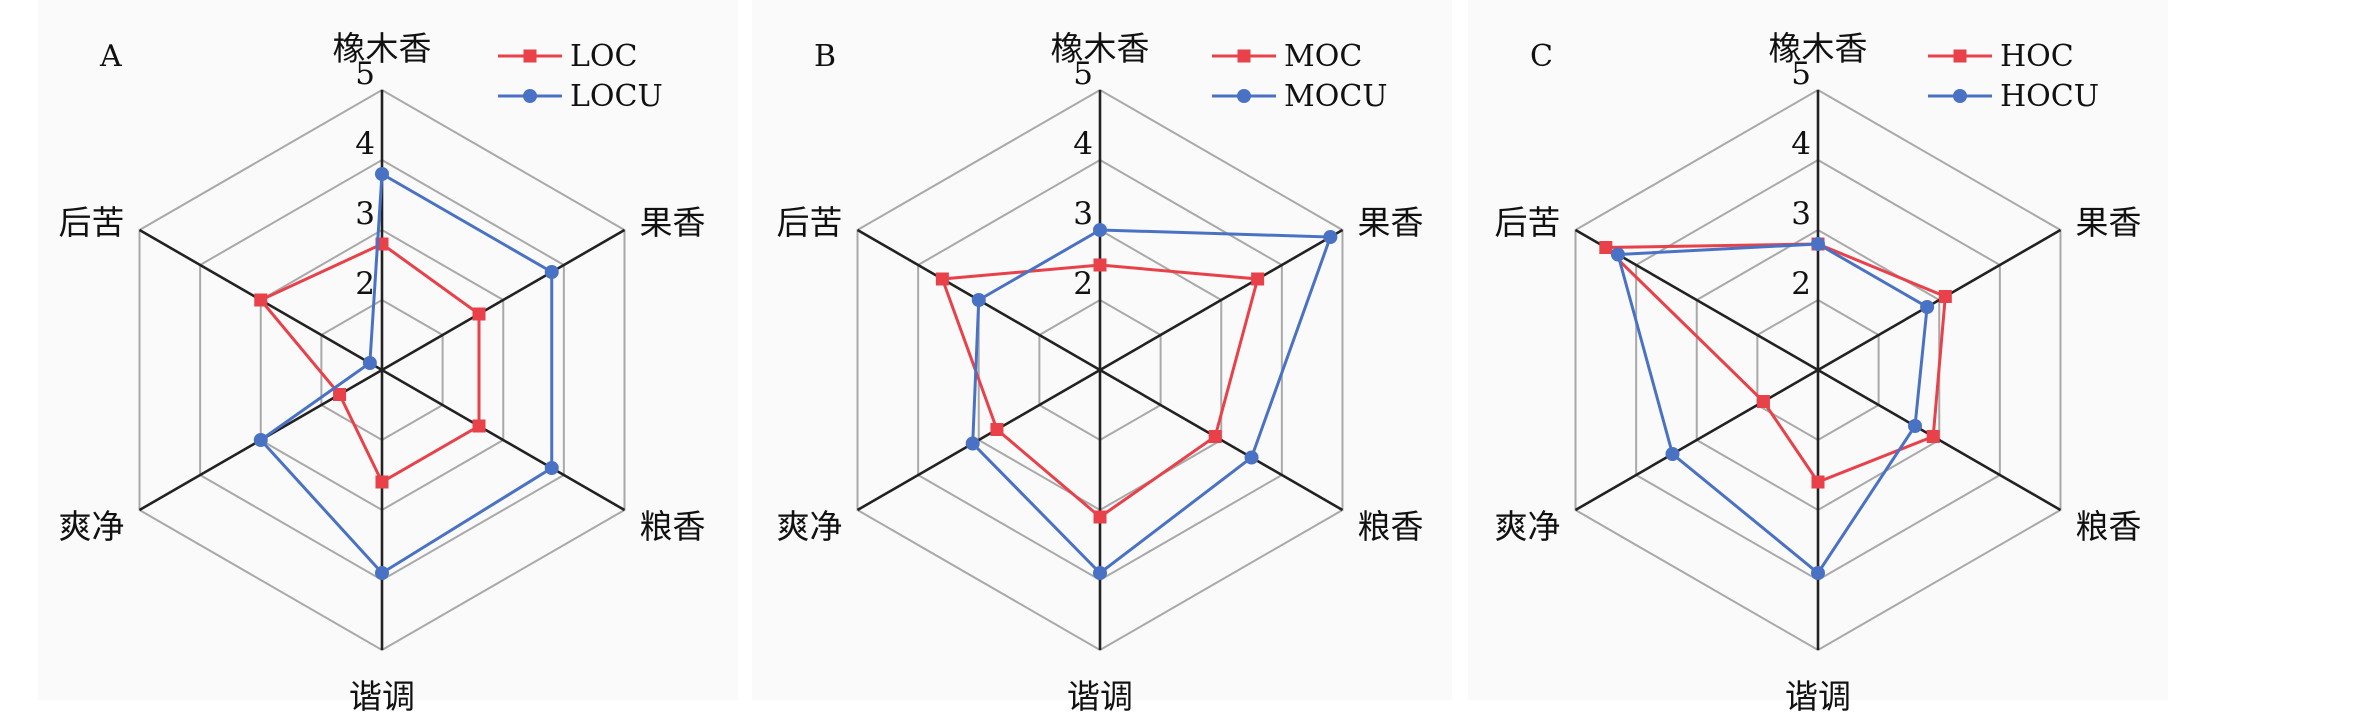 Image resolution: width=2365 pixels, height=727 pixels. What do you see at coordinates (110, 56) in the screenshot?
I see `panel-label: A` at bounding box center [110, 56].